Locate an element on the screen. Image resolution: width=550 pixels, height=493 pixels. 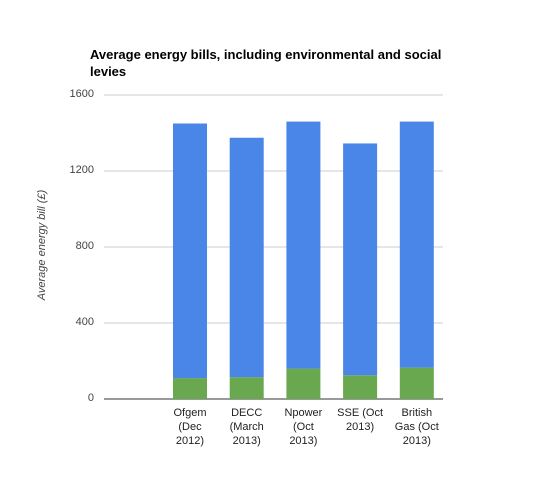
x-tick-label-line: Npower is located at coordinates (303, 413).